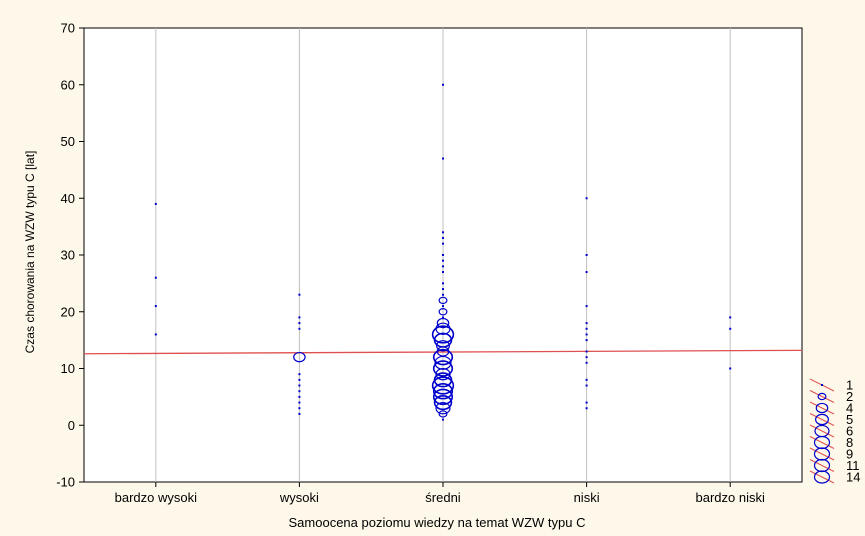  What do you see at coordinates (30, 252) in the screenshot?
I see `y-axis-label: Czas chorowania na WZW typu C [lat]` at bounding box center [30, 252].